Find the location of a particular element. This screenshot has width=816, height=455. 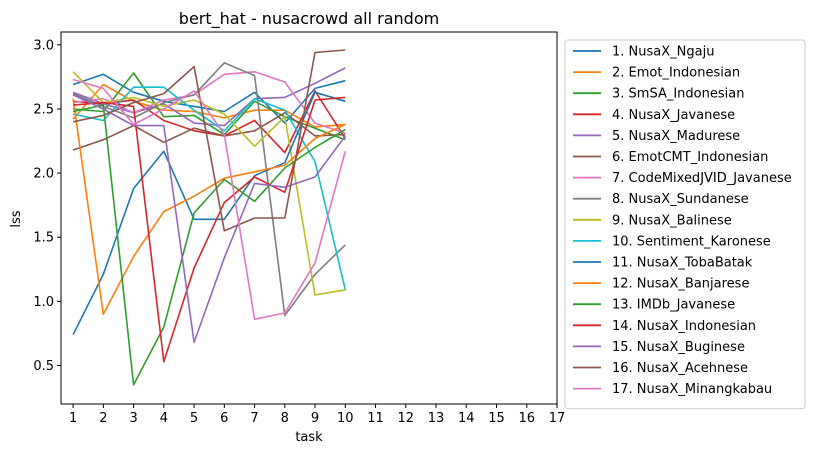

x-tick-label: 4 is located at coordinates (164, 418).